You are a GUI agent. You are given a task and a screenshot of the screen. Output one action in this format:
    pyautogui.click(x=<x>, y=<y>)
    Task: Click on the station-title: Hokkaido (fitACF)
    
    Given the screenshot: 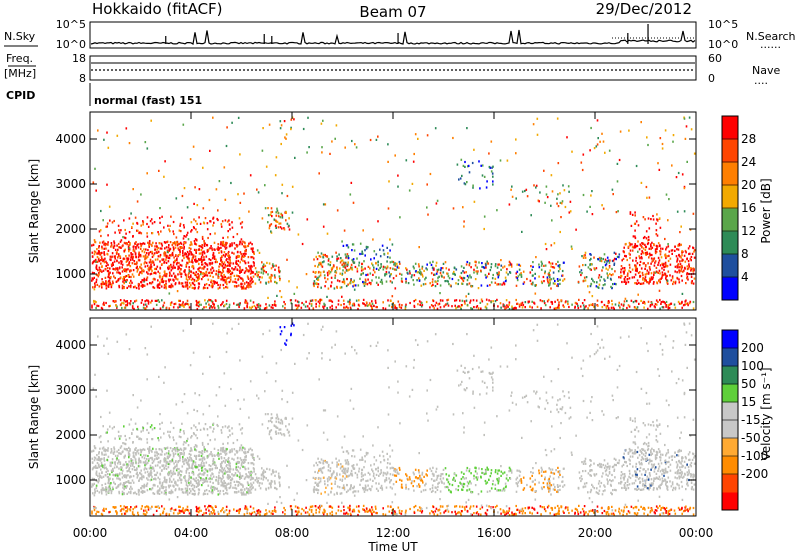 What is the action you would take?
    pyautogui.click(x=157, y=9)
    